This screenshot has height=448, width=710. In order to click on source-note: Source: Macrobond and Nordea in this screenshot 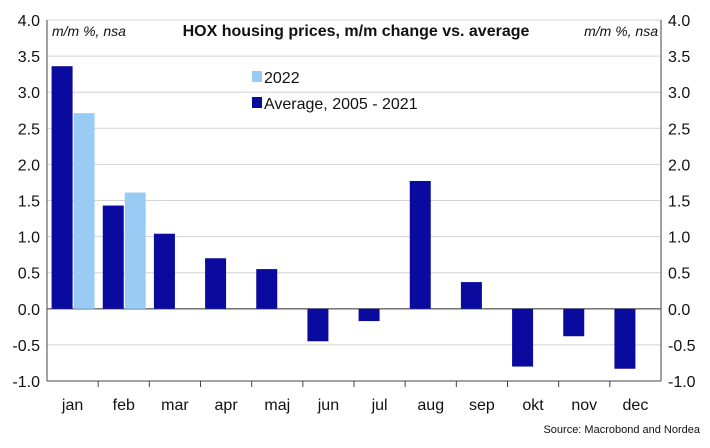, I will do `click(621, 430)`.